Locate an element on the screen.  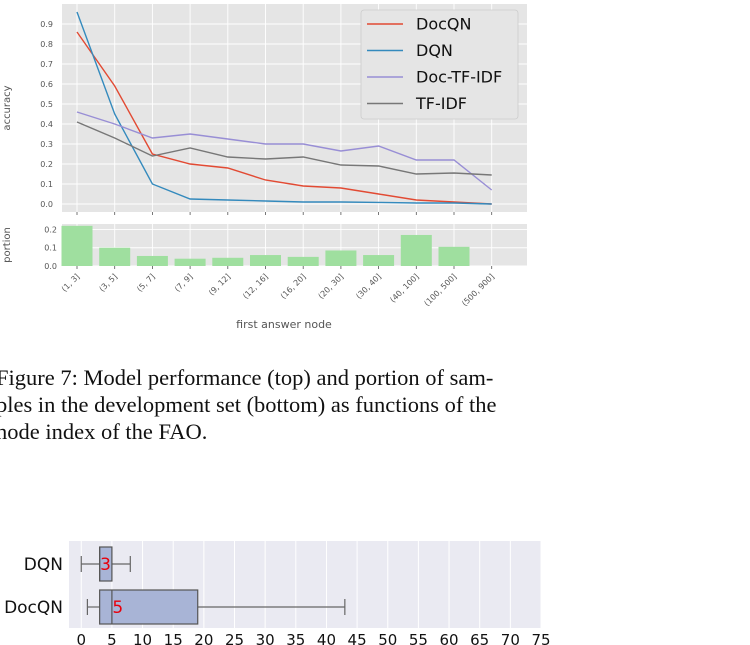
box-x-tick-label: 5 is located at coordinates (112, 638).